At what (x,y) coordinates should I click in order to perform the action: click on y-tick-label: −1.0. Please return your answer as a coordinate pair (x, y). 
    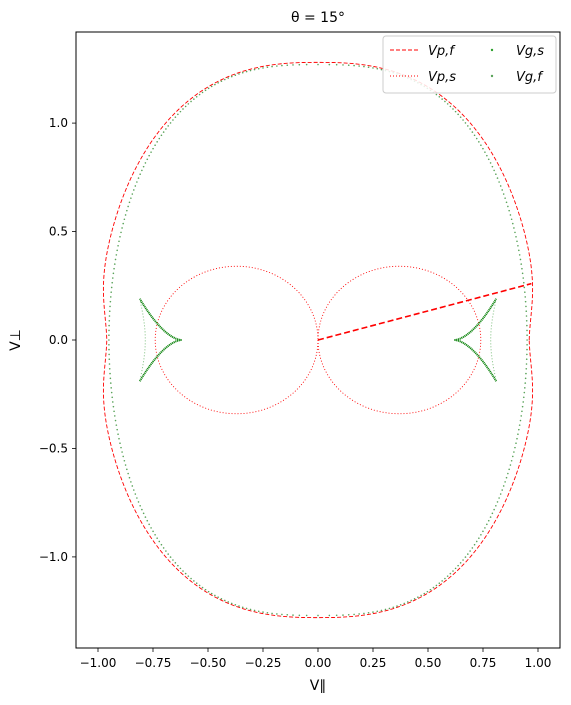
    Looking at the image, I should click on (53, 557).